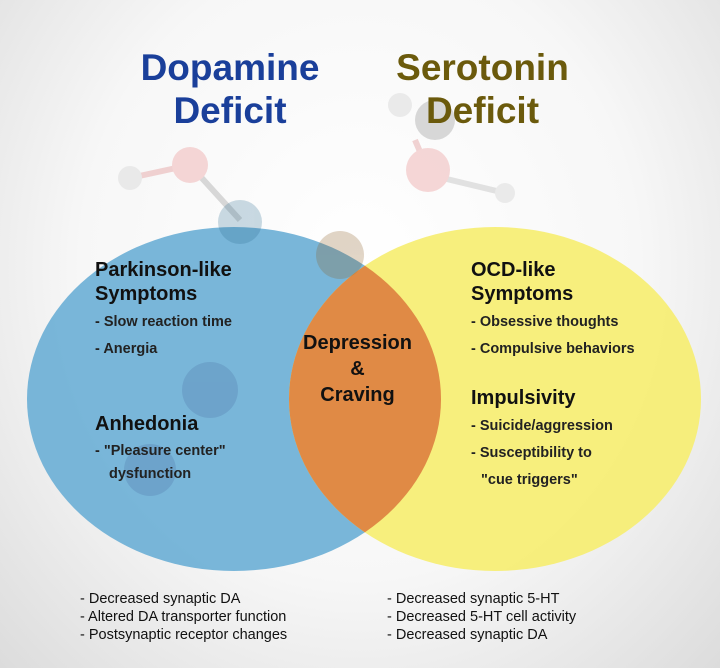  I want to click on overlap-line: &, so click(357, 369).